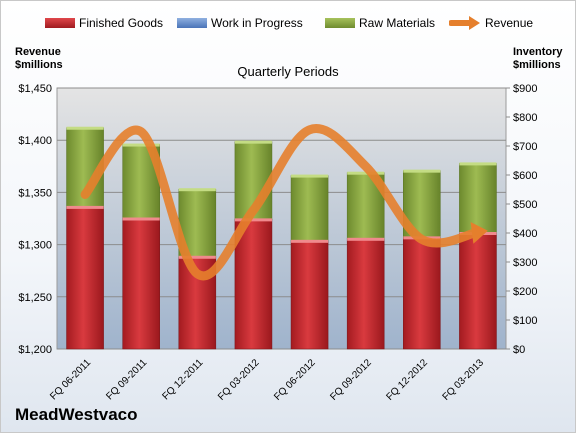 This screenshot has width=576, height=433. Describe the element at coordinates (76, 414) in the screenshot. I see `company-name: MeadWestvaco` at that location.